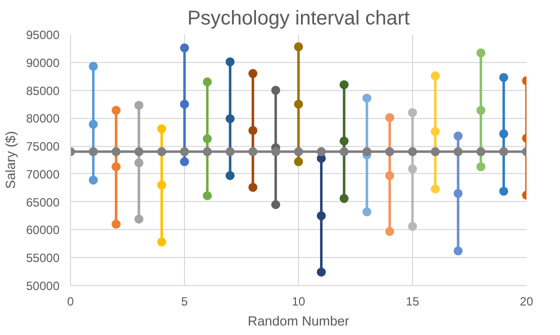 The width and height of the screenshot is (560, 335). What do you see at coordinates (184, 301) in the screenshot?
I see `x-tick-label: 5` at bounding box center [184, 301].